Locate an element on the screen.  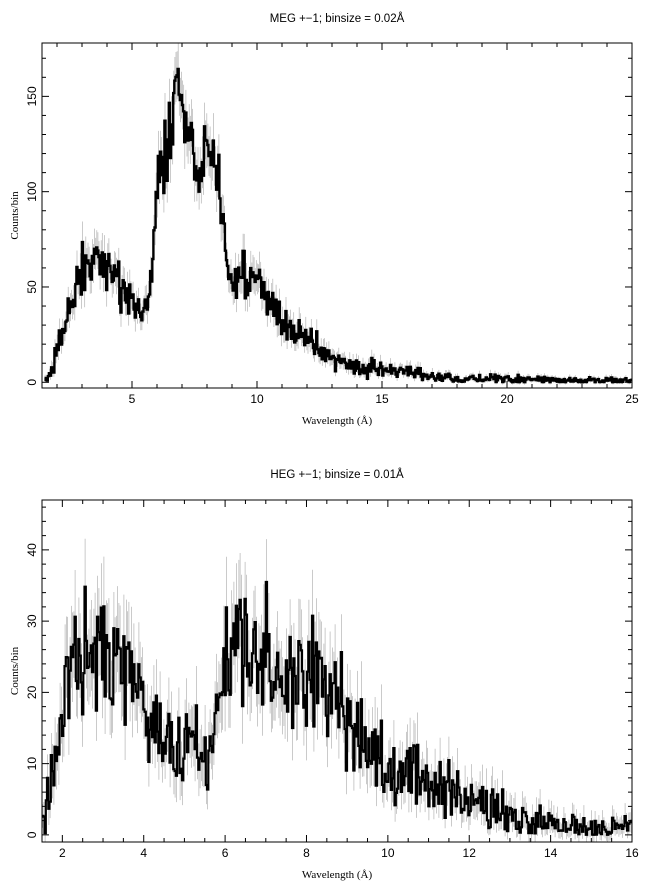
chart2-y-tick-label: 30 is located at coordinates (32, 621).